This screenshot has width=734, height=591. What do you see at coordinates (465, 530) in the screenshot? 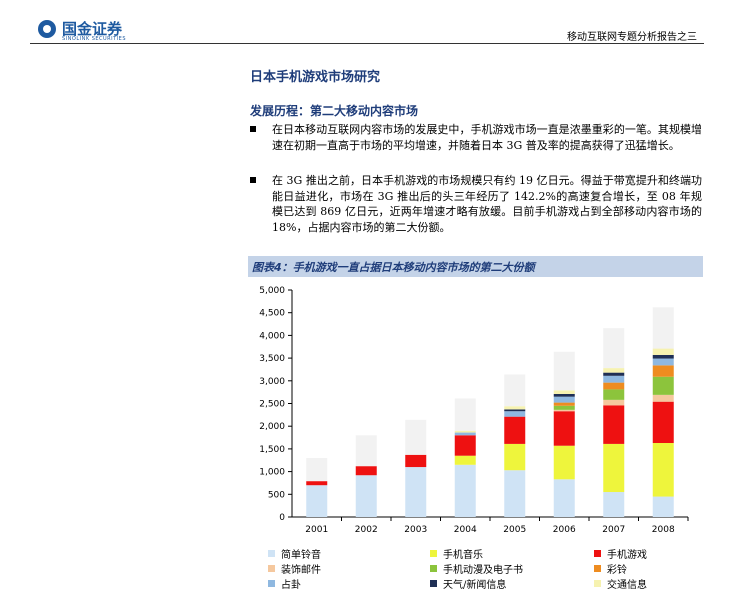
I see `x-tick-label: 2004` at bounding box center [465, 530].